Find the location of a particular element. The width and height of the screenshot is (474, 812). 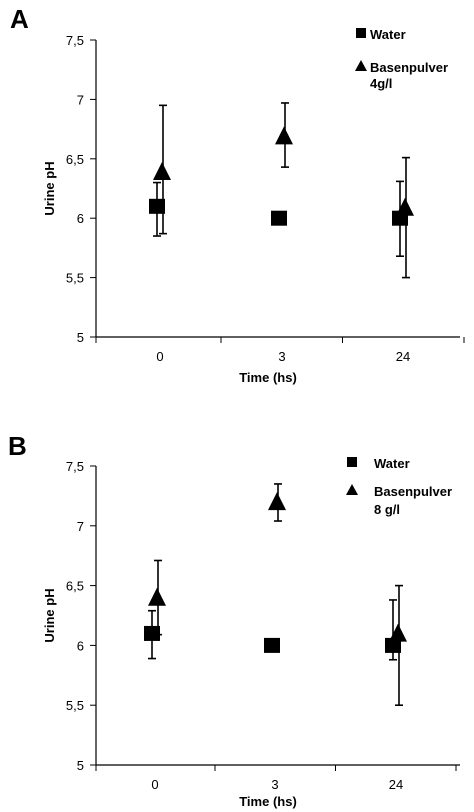

legend-label: 4g/l is located at coordinates (381, 83).